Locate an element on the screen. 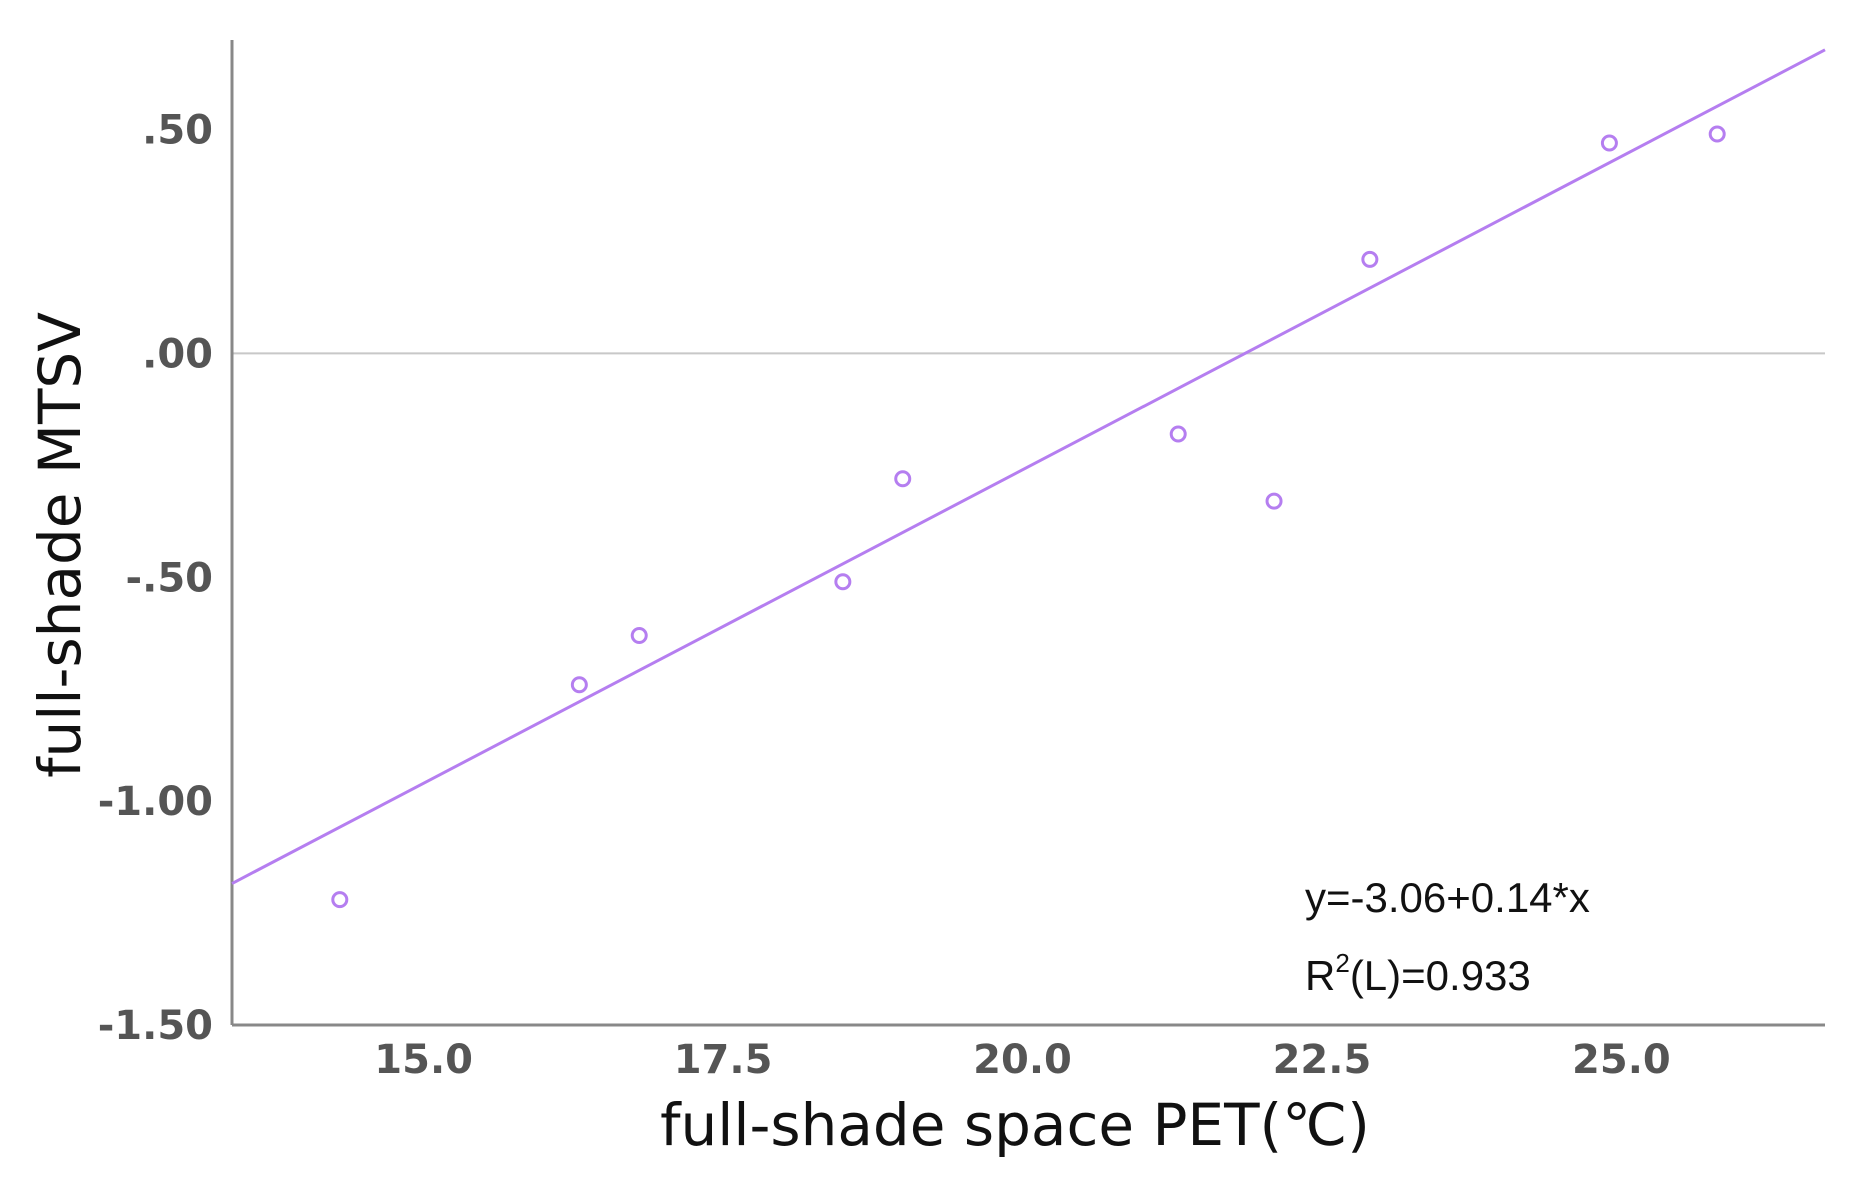 The image size is (1857, 1188). x-tick-label: 22.5 is located at coordinates (1322, 1060).